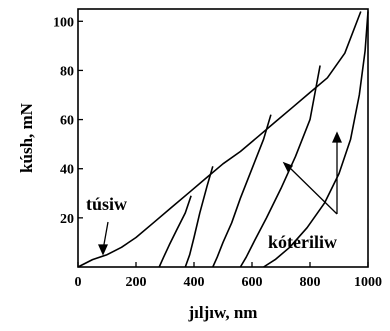 Image resolution: width=390 pixels, height=331 pixels. I want to click on x-tick-label: 600, so click(252, 282).